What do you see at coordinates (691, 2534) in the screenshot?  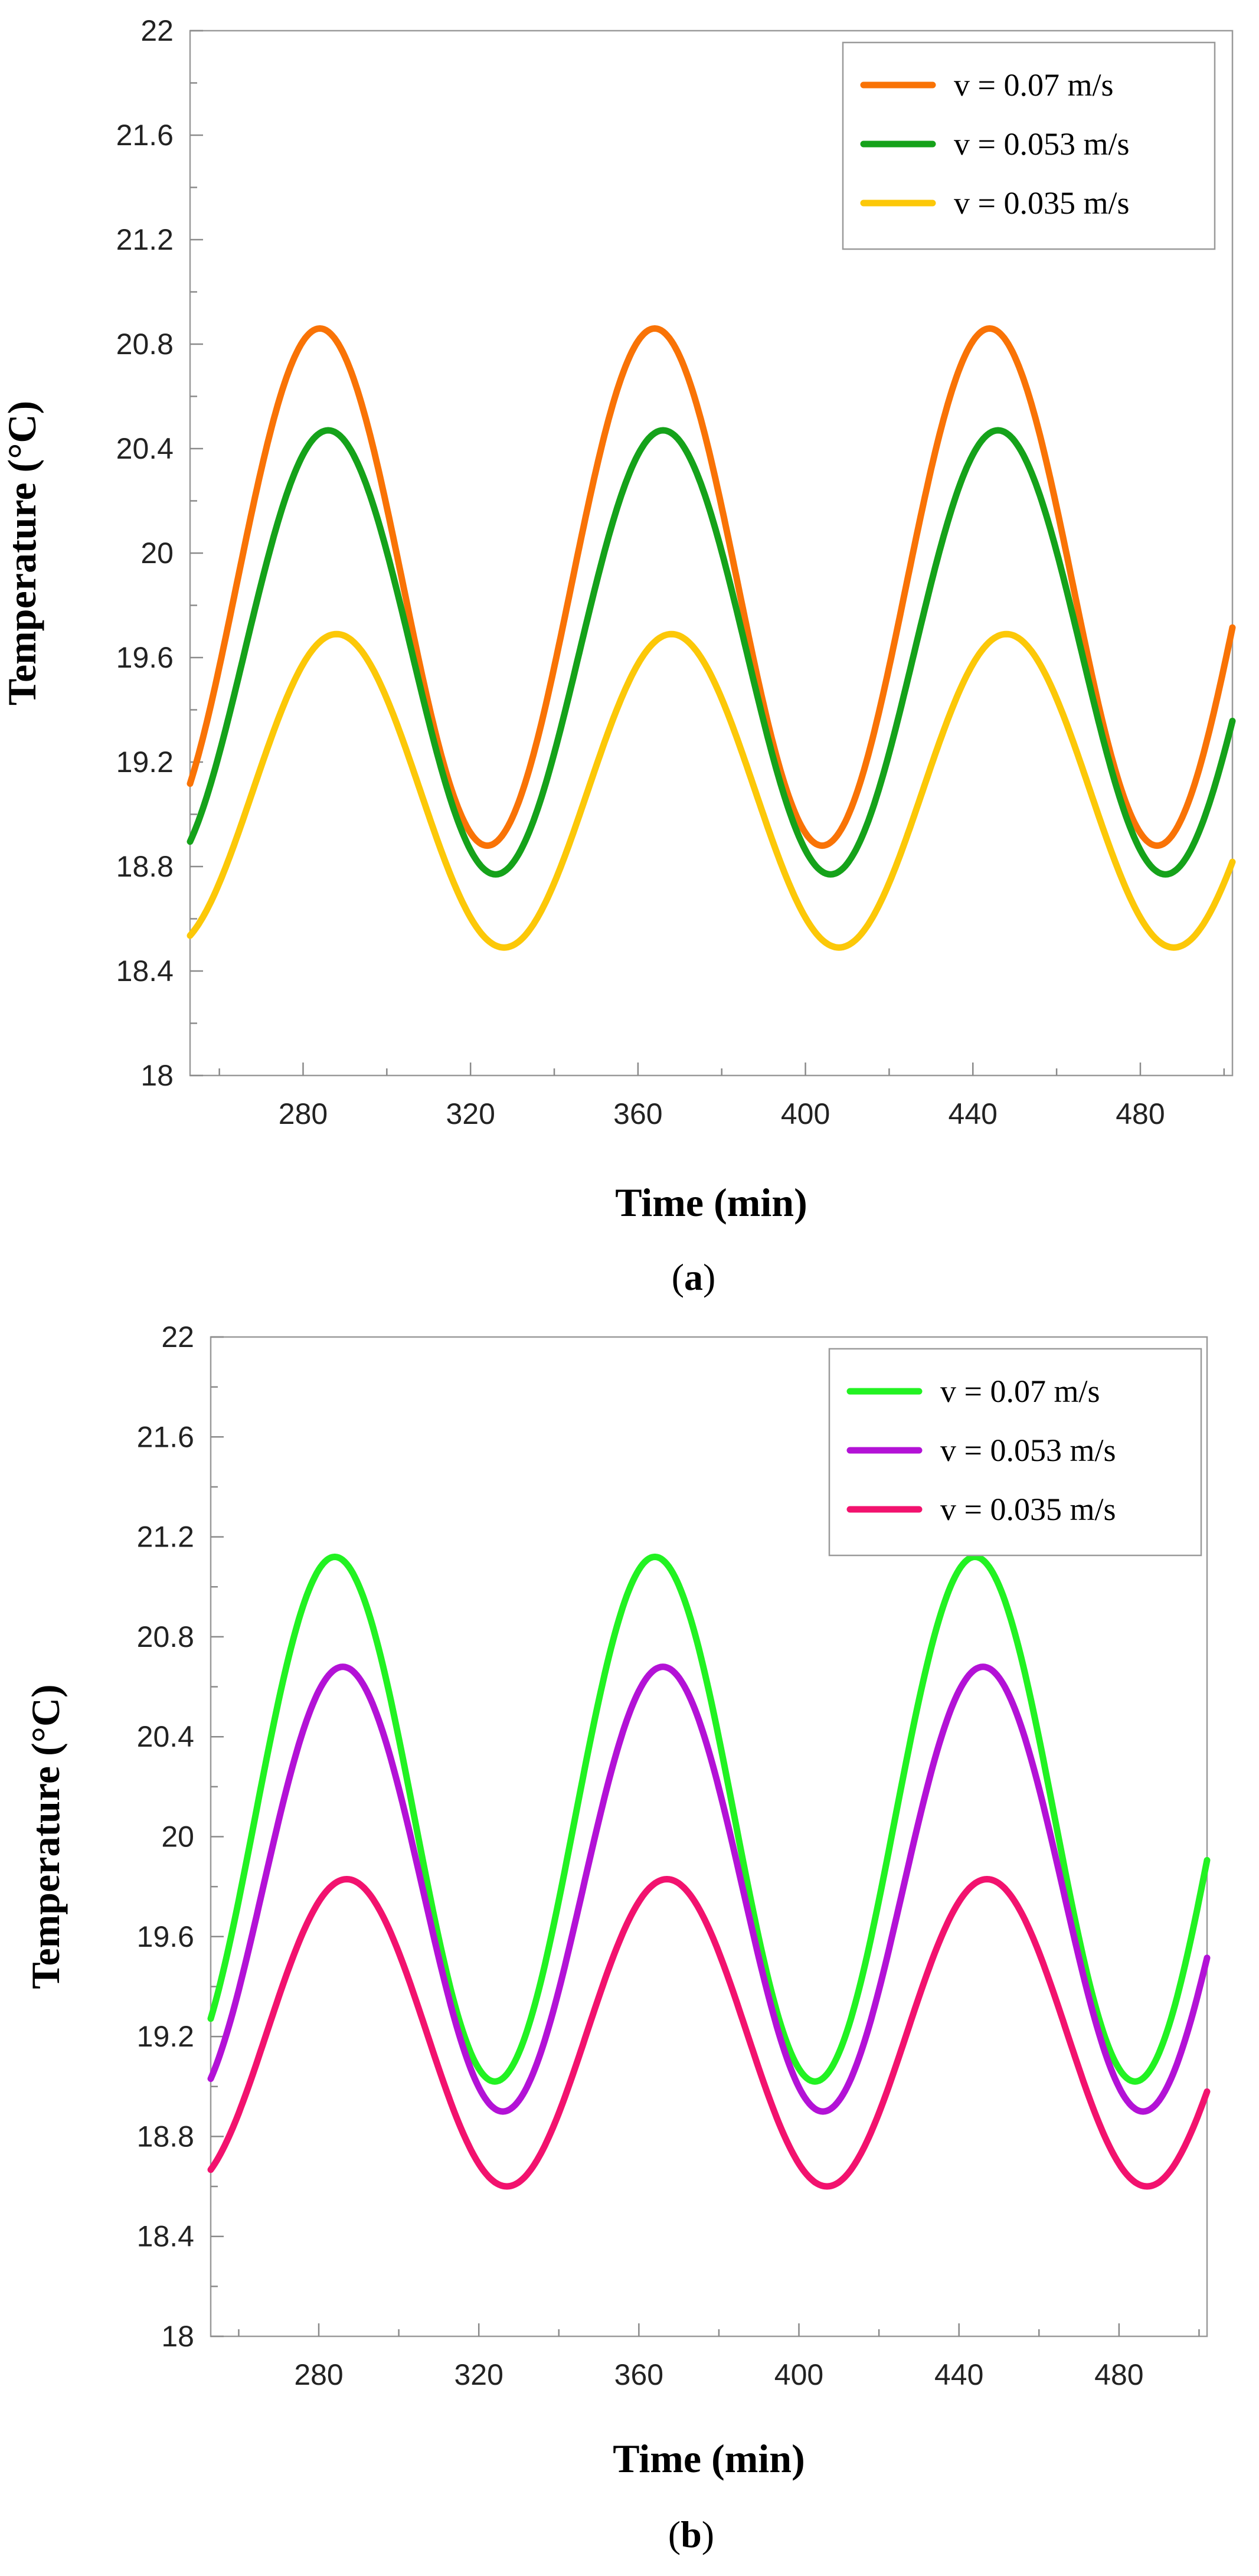 I see `panel-label: (b)` at bounding box center [691, 2534].